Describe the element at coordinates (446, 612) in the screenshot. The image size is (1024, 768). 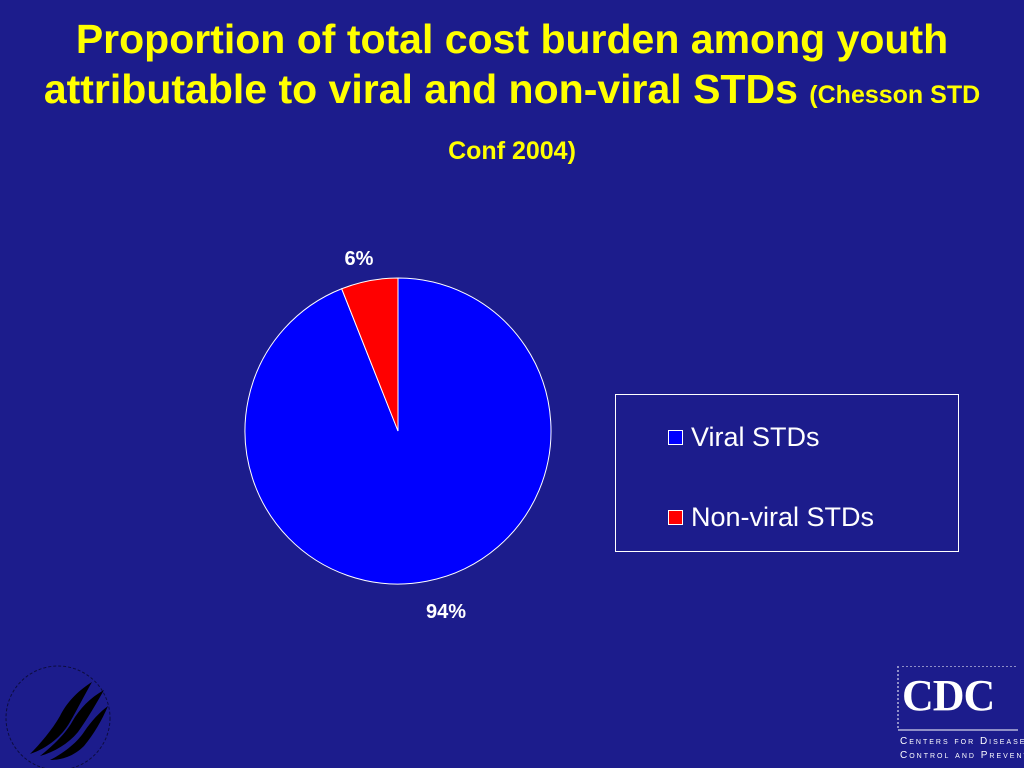
I see `data-label-viral: 94%` at that location.